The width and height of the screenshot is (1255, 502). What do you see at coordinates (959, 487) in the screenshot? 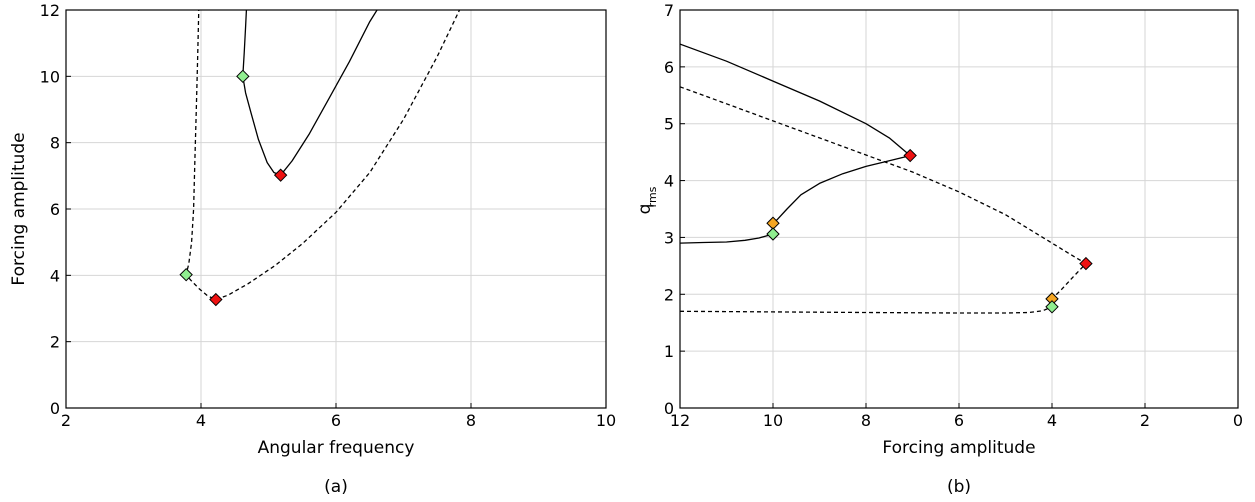
I see `panel-caption: (b)` at bounding box center [959, 487].